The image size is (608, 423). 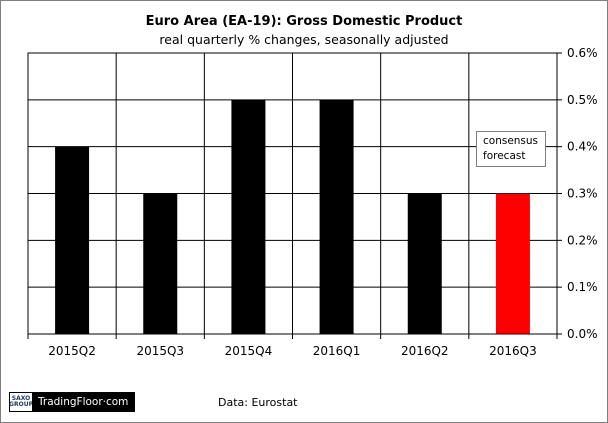 I want to click on y-tick-label: 0.6%, so click(x=582, y=53).